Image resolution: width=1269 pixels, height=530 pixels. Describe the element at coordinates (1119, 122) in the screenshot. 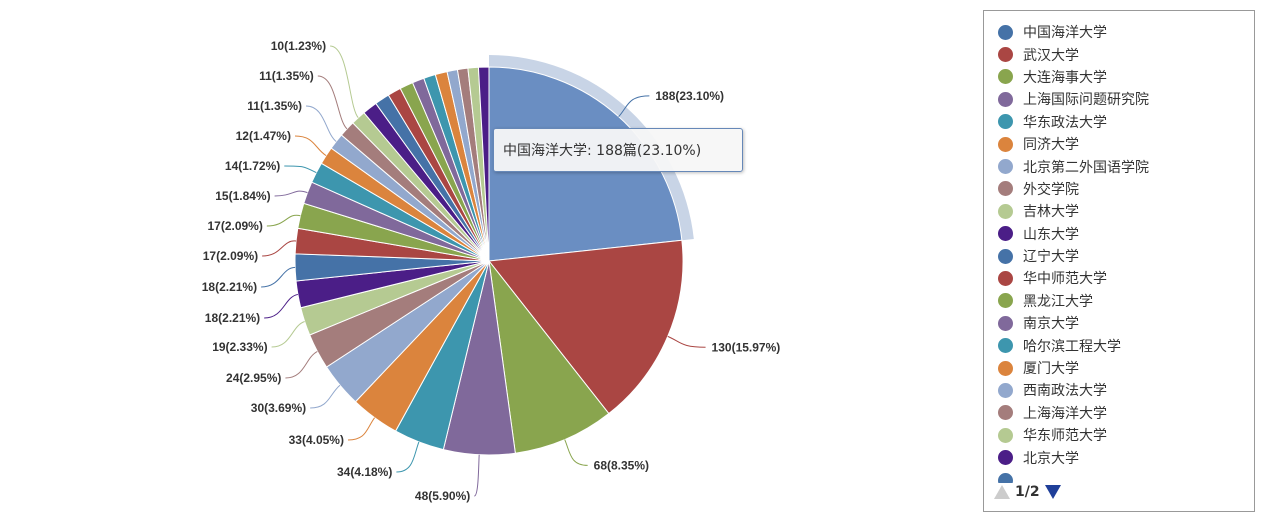

I see `legend-item: 华东政法大学` at that location.